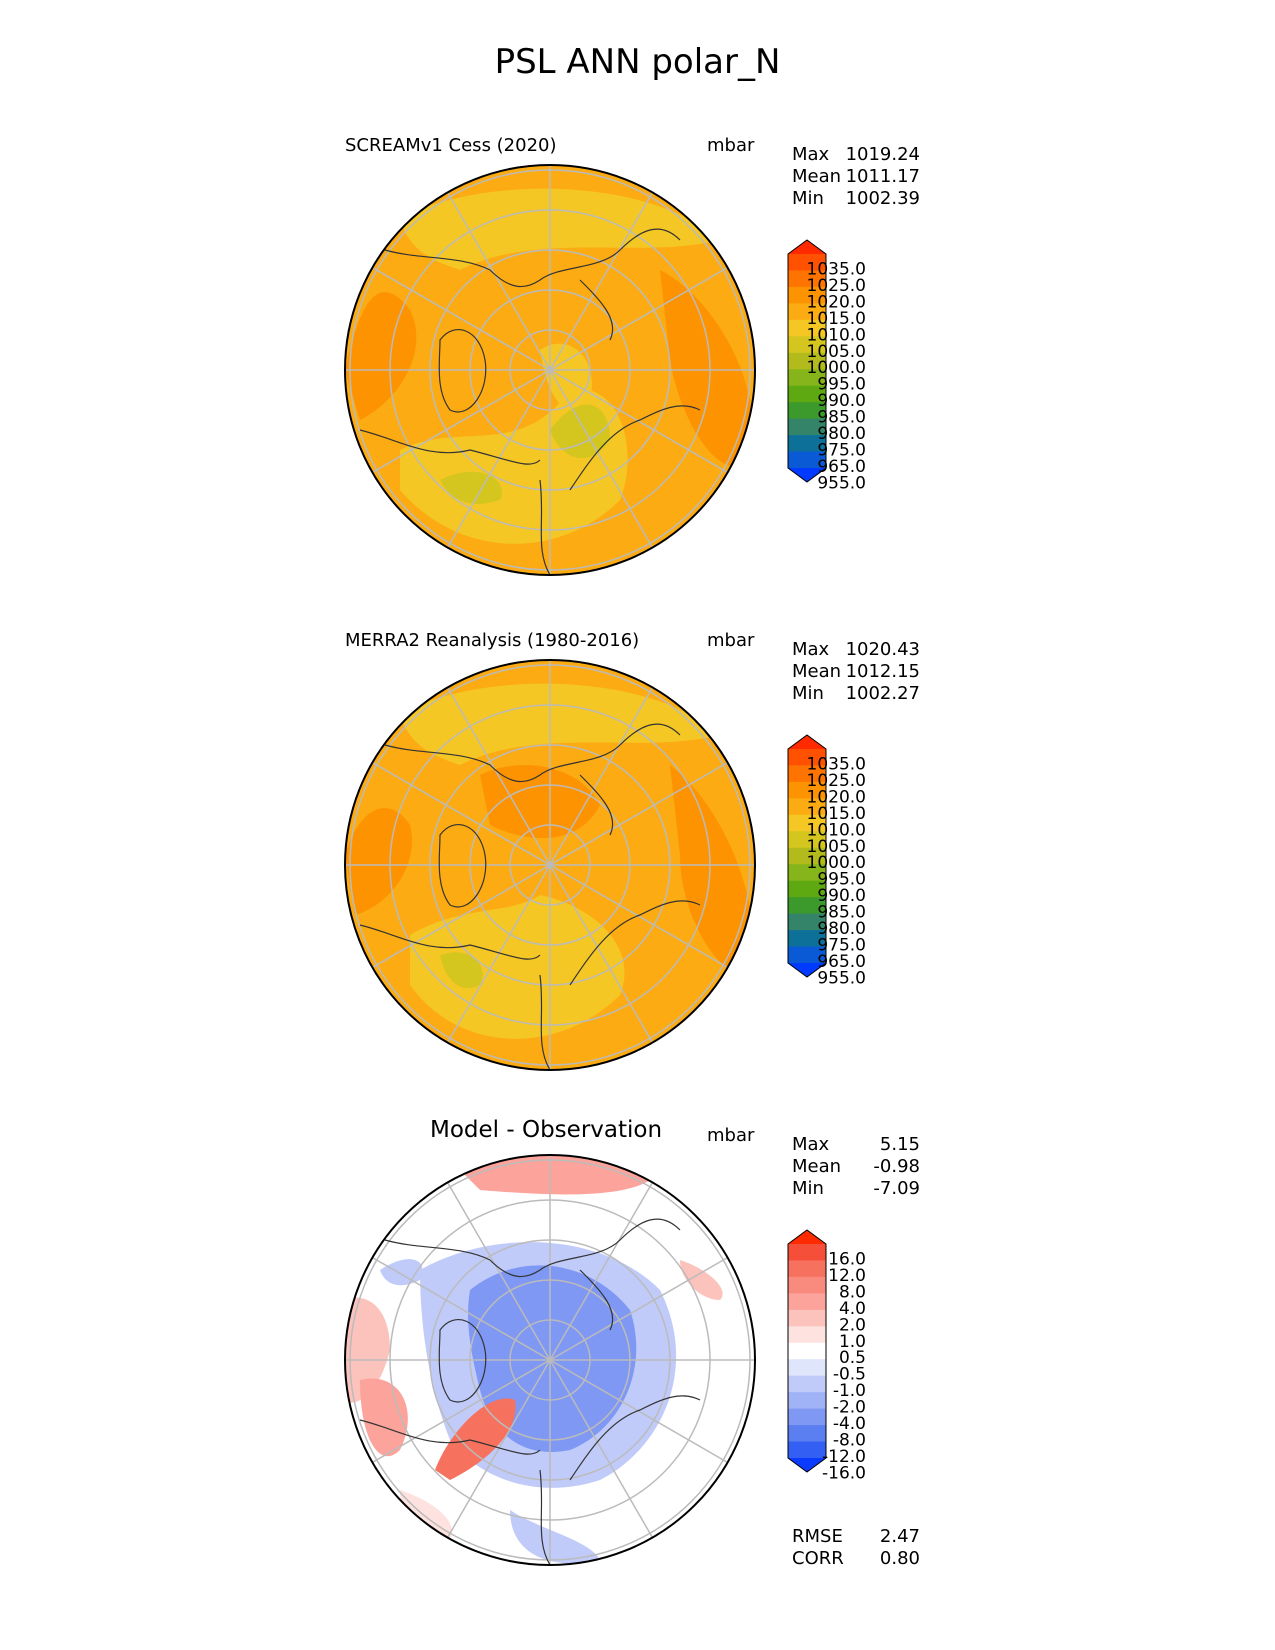 This screenshot has width=1275, height=1650. Describe the element at coordinates (841, 929) in the screenshot. I see `colorbar-tick-label: 980.0` at that location.